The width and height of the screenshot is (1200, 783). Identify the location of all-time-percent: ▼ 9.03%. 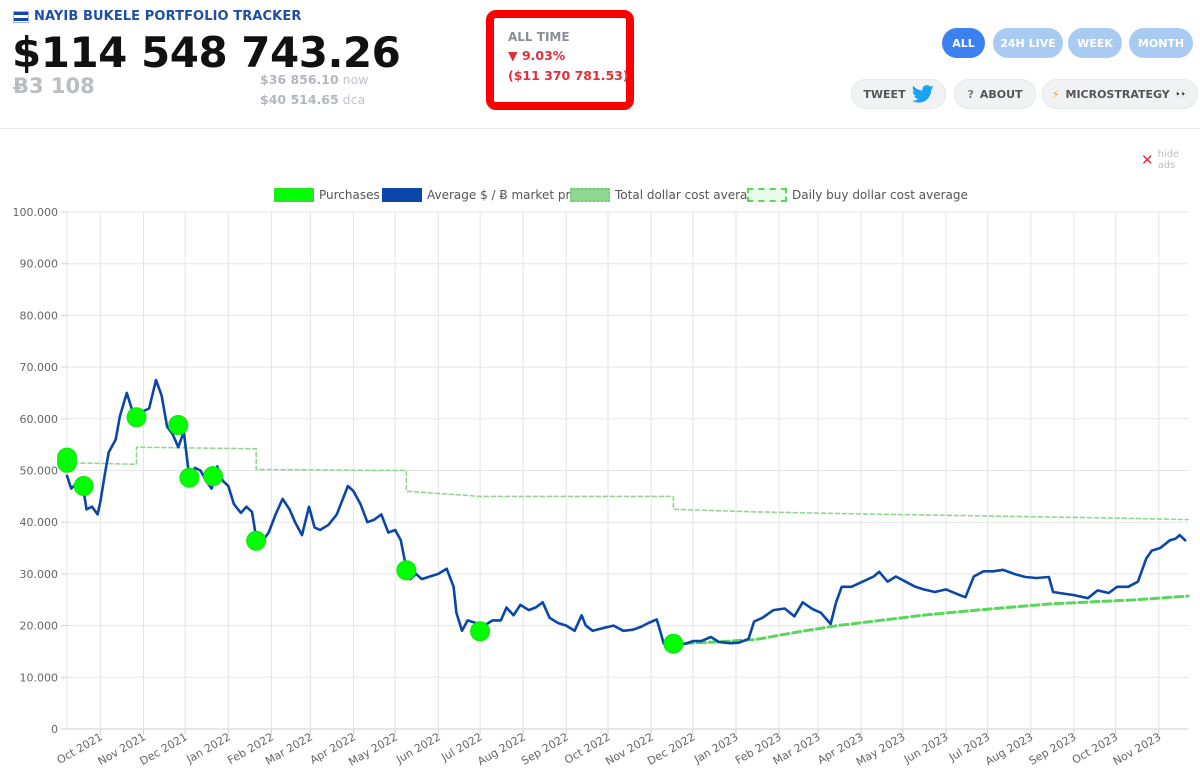
(537, 55).